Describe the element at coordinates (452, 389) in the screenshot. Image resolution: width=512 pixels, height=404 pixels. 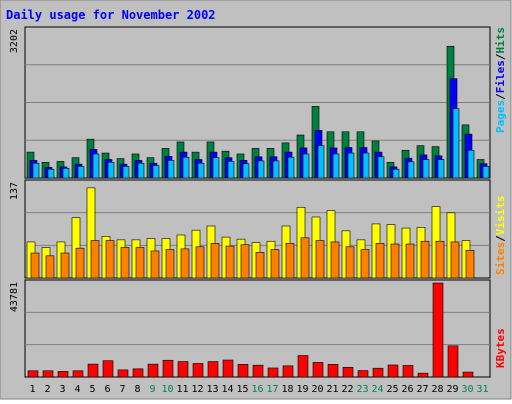
I see `x-tick-label-day-29: 29` at that location.